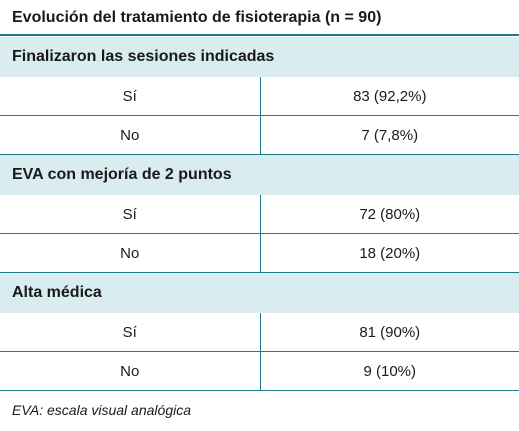  Describe the element at coordinates (101, 410) in the screenshot. I see `footnote: EVA: escala visual analógica` at that location.